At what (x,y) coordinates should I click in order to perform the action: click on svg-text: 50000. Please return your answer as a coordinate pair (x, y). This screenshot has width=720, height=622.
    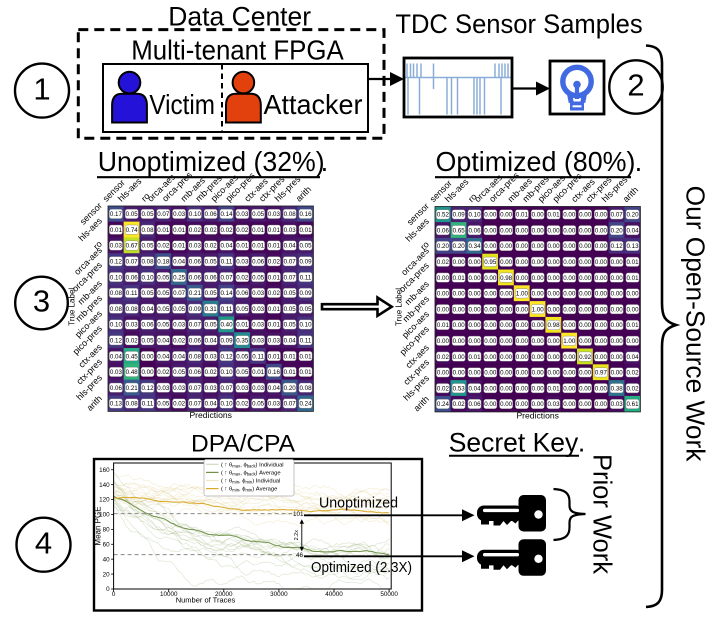
    Looking at the image, I should click on (389, 594).